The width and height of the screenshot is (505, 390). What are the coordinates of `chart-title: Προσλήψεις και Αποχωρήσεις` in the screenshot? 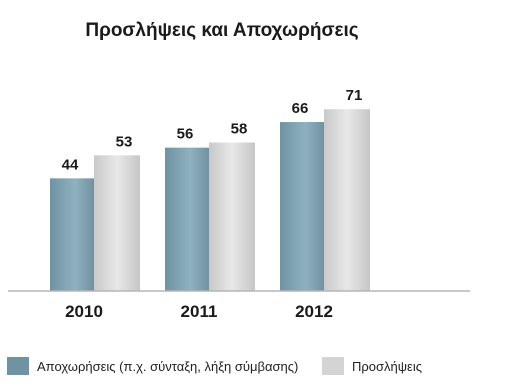 It's located at (221, 30).